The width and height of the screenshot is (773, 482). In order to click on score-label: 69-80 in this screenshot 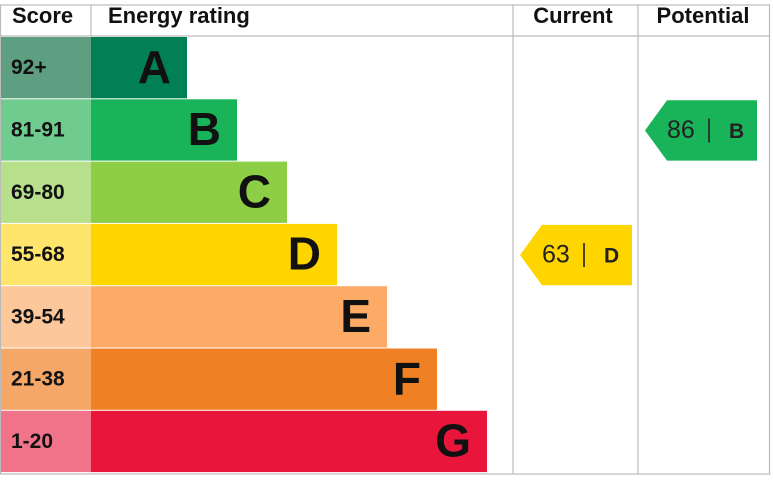, I will do `click(38, 192)`.